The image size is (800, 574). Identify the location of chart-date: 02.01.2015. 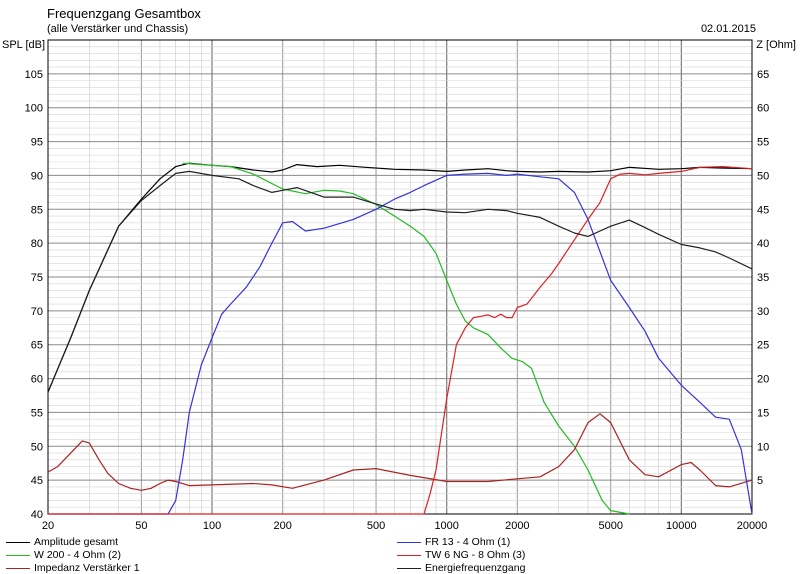
(728, 29).